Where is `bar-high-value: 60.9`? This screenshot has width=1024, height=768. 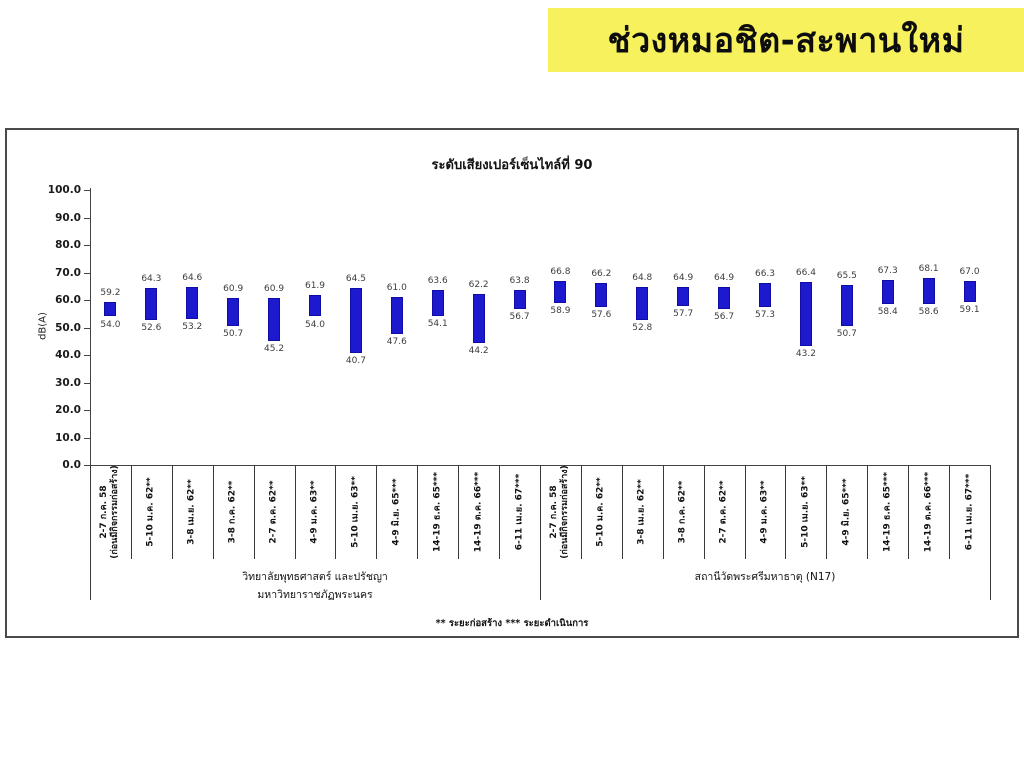
bar-high-value: 60.9 is located at coordinates (233, 288).